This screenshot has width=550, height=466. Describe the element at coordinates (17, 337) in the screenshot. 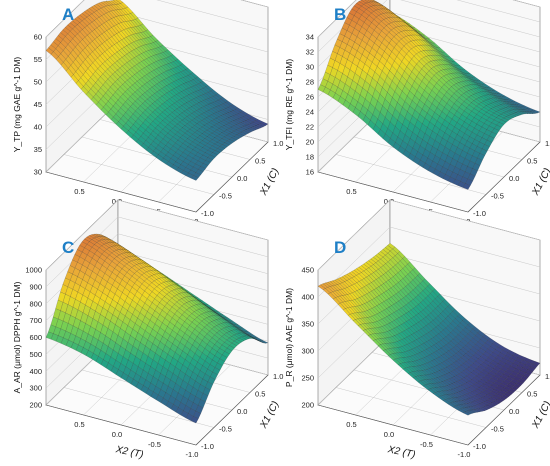

I see `z-axis-label: A_AR (μmol) DPPH g^-1 DM)` at that location.